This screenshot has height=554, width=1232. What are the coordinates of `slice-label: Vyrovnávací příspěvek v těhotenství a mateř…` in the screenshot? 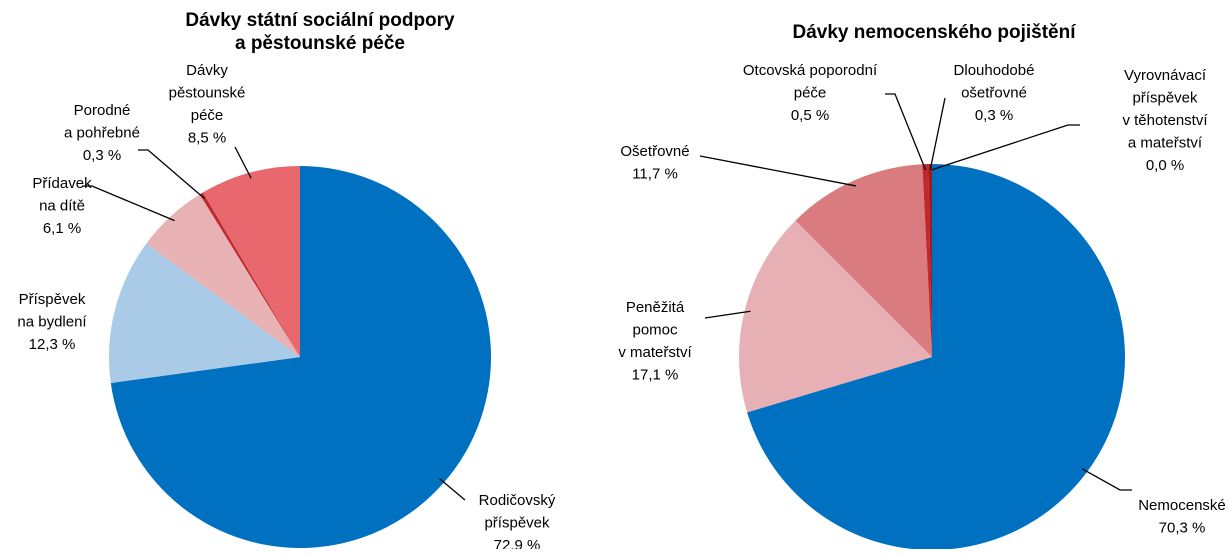 It's located at (1165, 109).